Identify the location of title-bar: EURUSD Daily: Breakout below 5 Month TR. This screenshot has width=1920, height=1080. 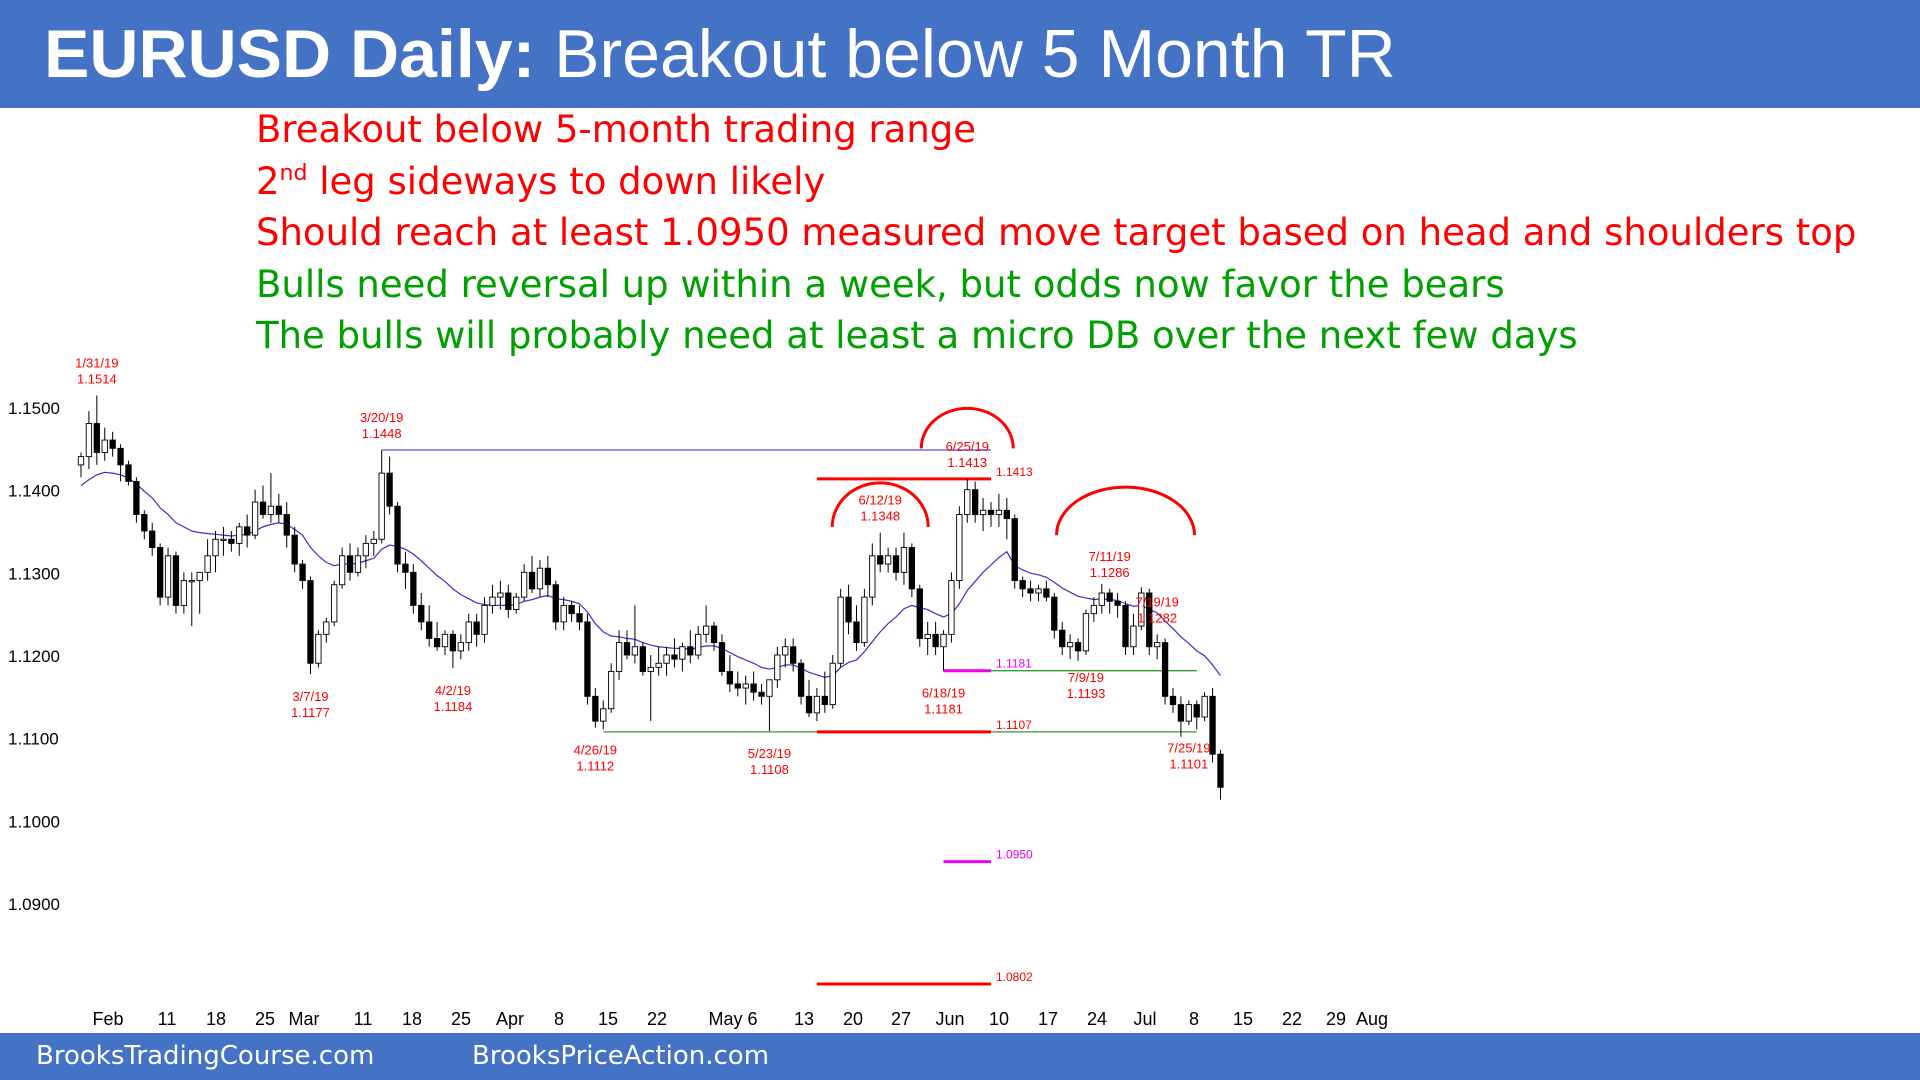
(960, 54).